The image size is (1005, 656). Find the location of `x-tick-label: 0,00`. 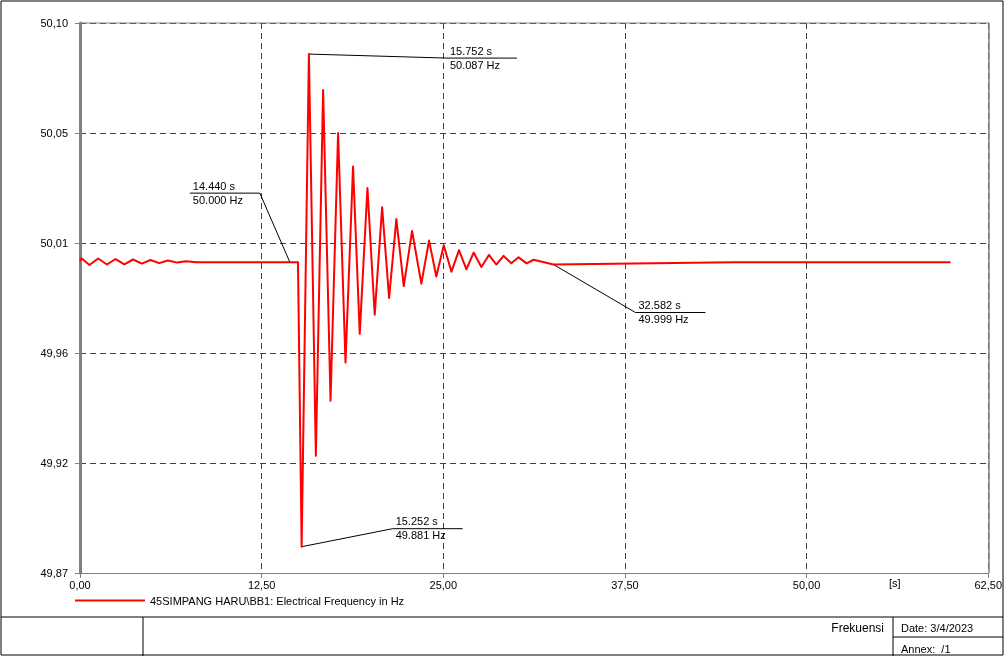

x-tick-label: 0,00 is located at coordinates (80, 584).